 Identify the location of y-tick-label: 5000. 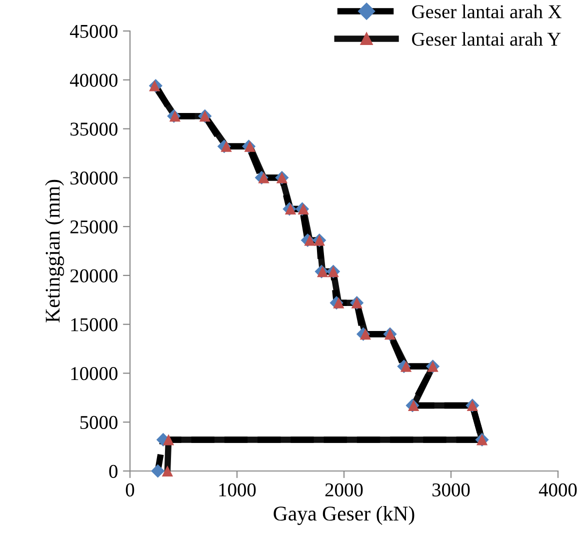
(99, 423).